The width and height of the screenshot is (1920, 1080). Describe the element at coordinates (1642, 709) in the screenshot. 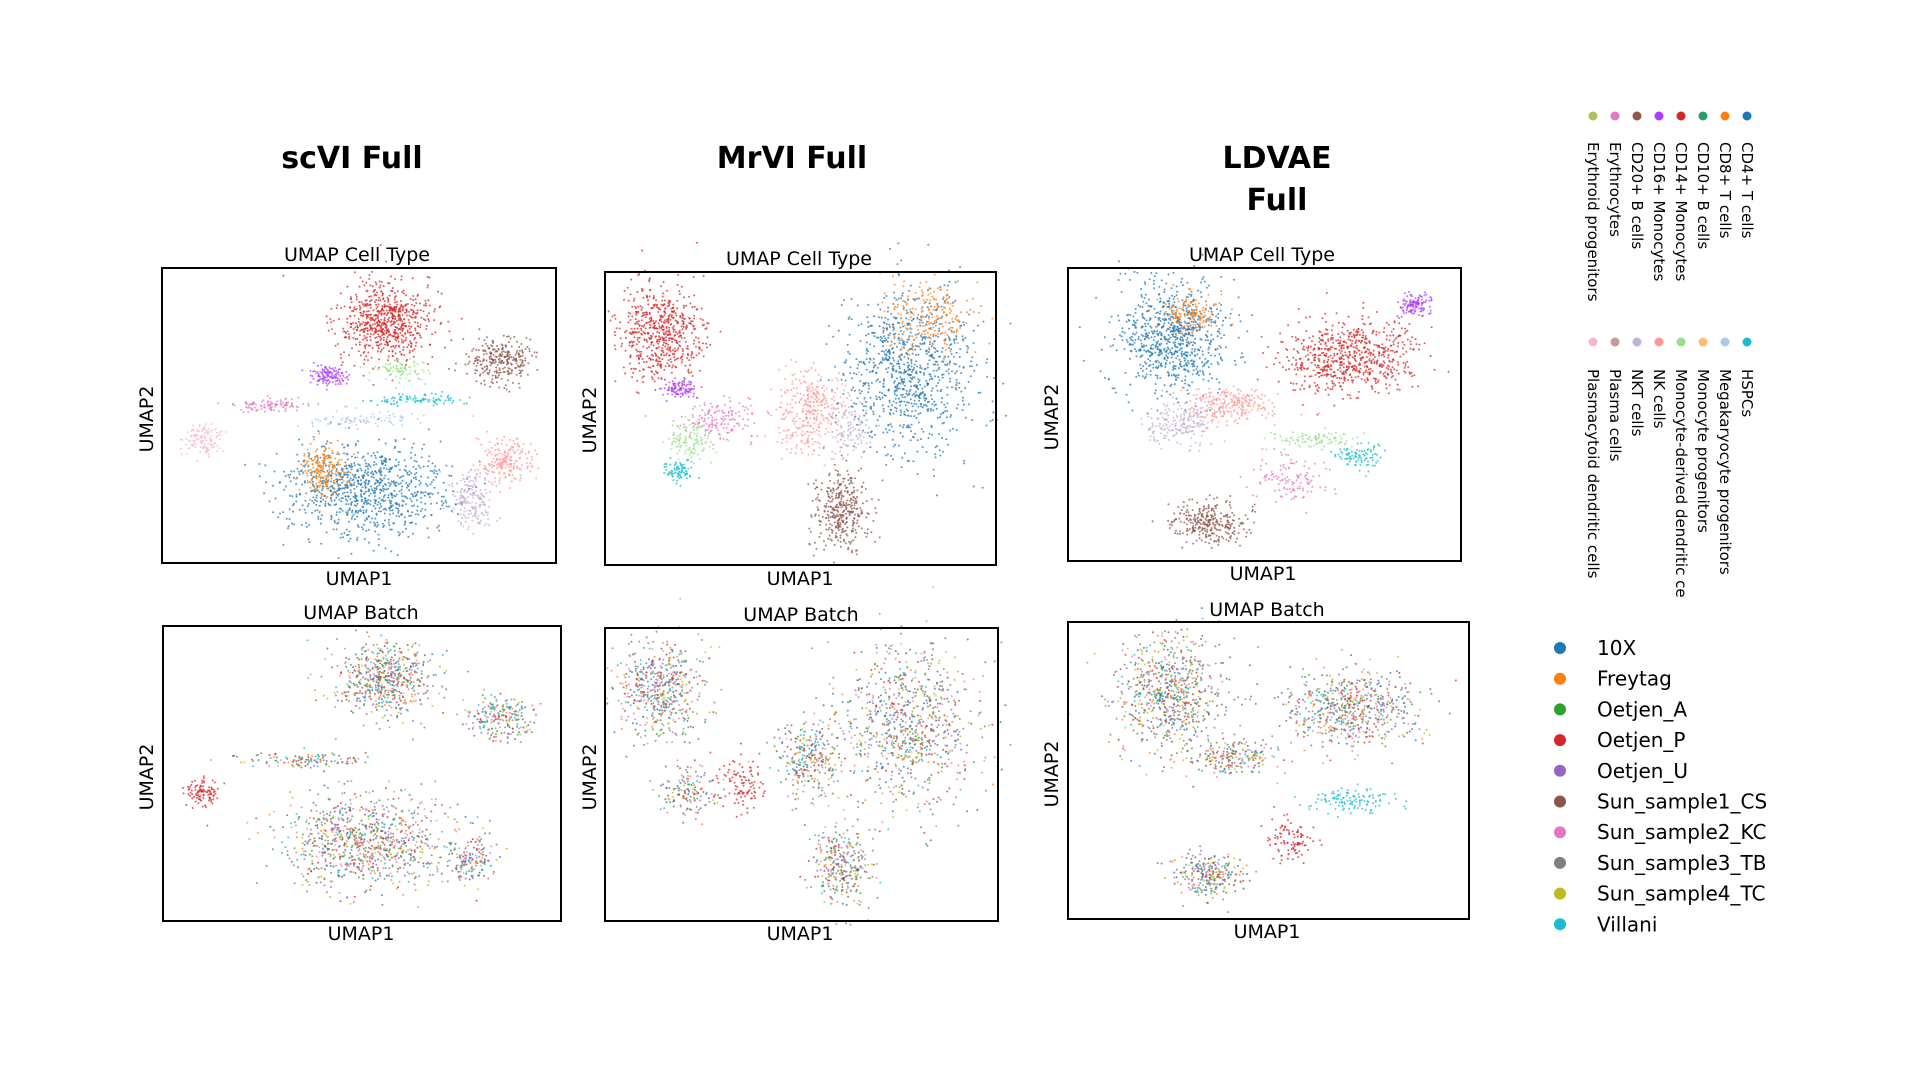

I see `legend-label: Oetjen_A` at that location.